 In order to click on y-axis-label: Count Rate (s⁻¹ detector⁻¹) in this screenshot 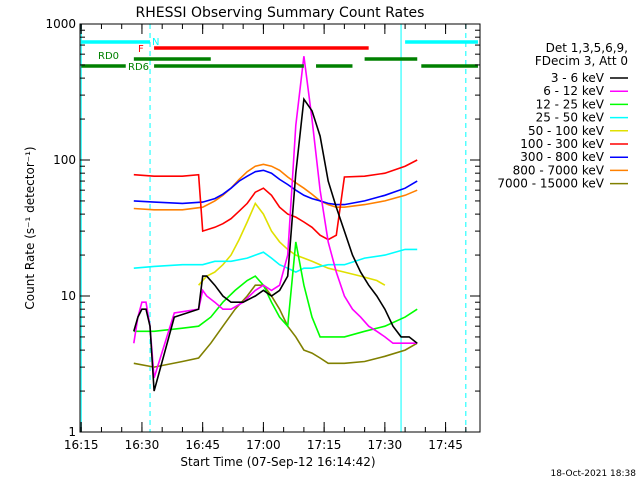, I will do `click(30, 227)`.